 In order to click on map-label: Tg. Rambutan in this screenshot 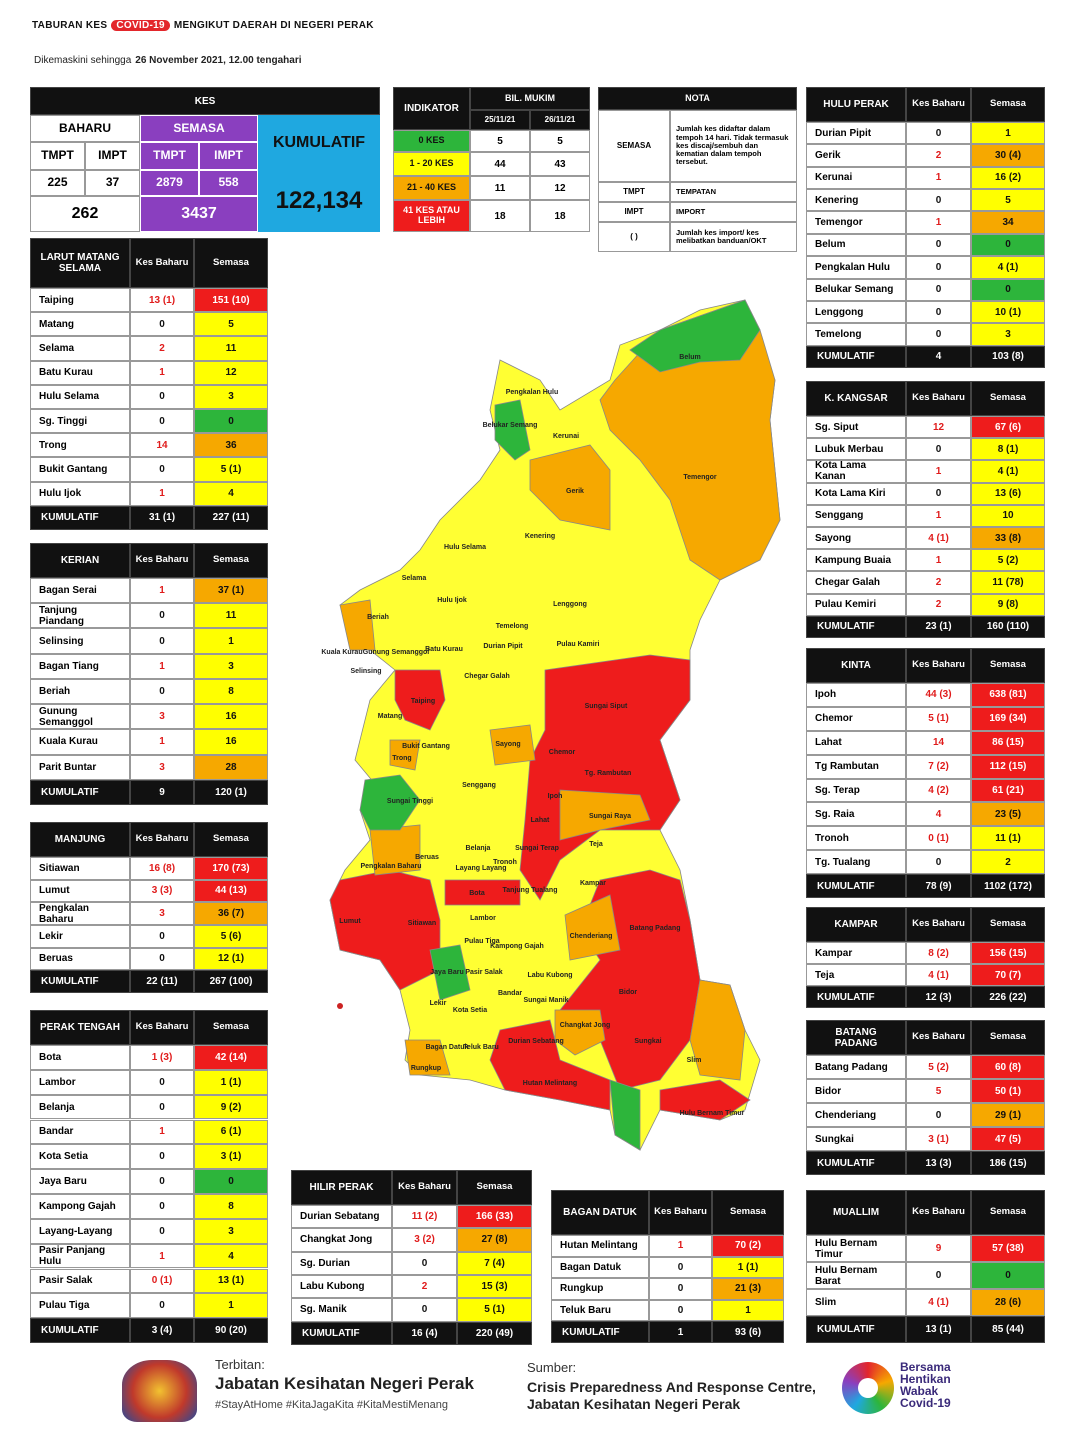, I will do `click(608, 773)`.